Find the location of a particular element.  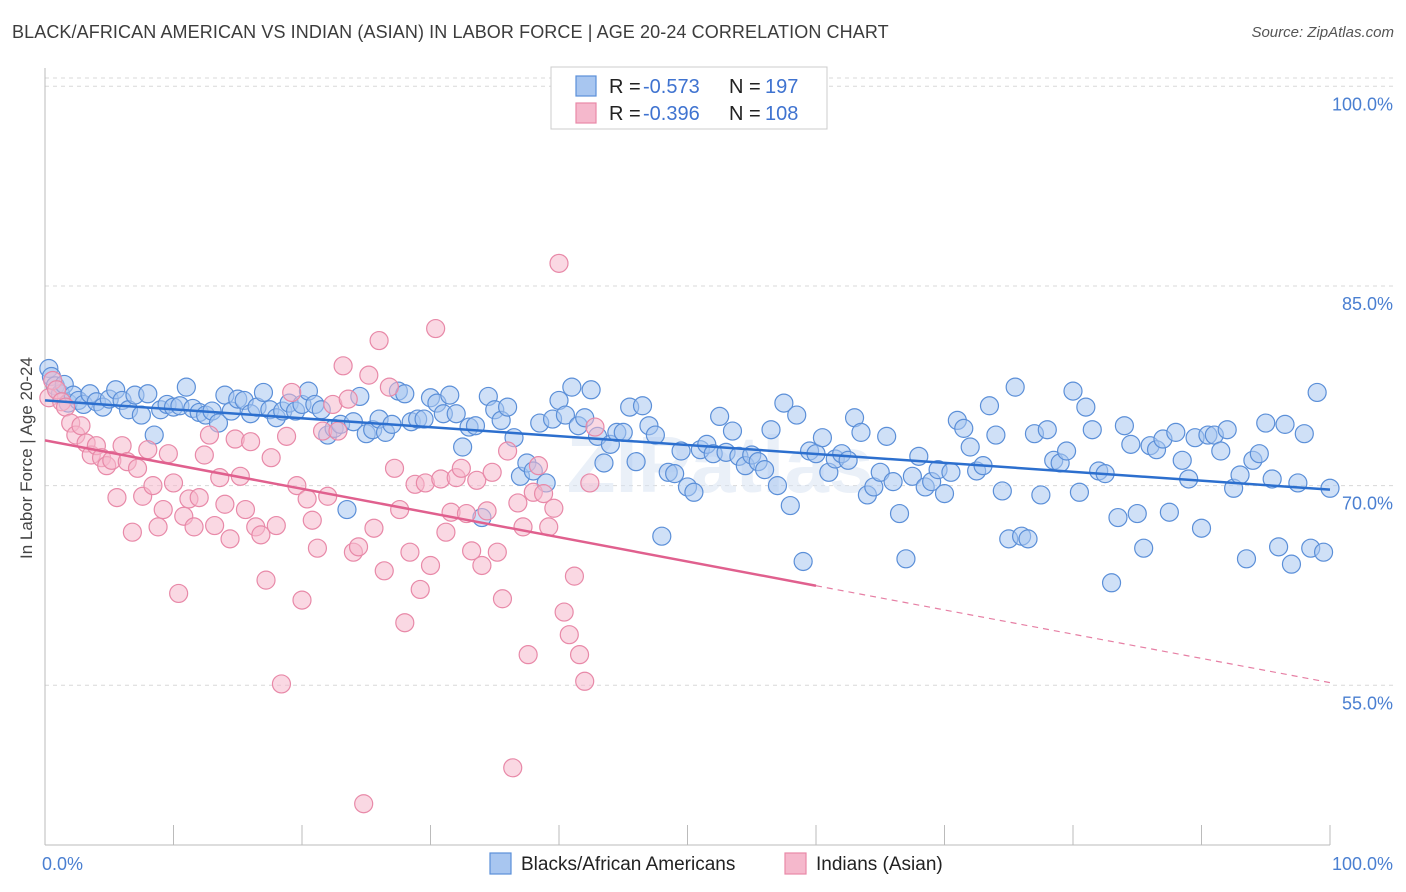

bottom-legend-label-indians: Indians (Asian) is located at coordinates (879, 864).